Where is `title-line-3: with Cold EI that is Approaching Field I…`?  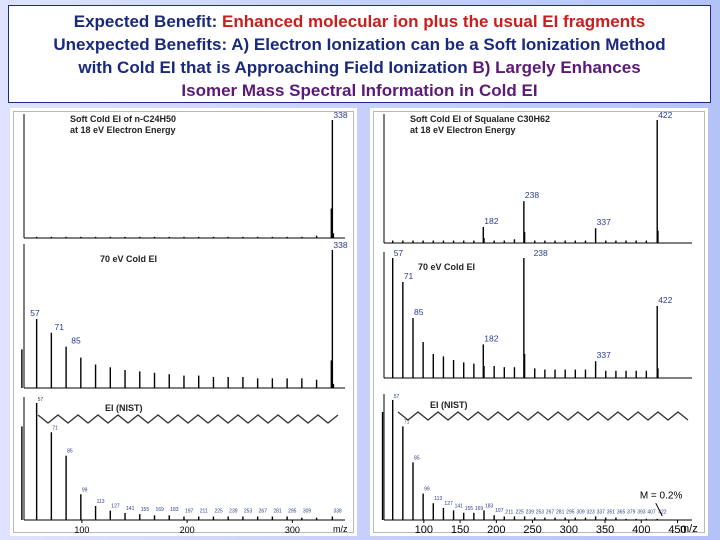
title-line-3: with Cold EI that is Approaching Field I… is located at coordinates (359, 67).